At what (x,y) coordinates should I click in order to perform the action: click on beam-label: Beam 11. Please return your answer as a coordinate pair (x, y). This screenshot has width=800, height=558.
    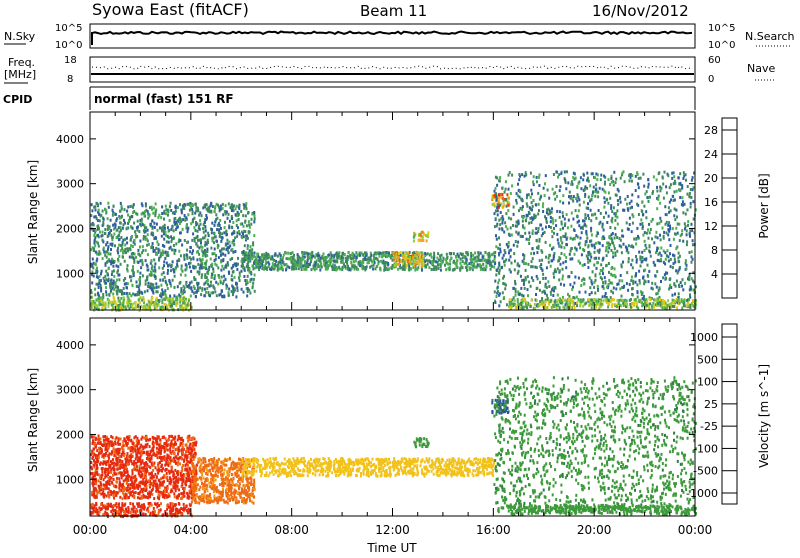
    Looking at the image, I should click on (393, 11).